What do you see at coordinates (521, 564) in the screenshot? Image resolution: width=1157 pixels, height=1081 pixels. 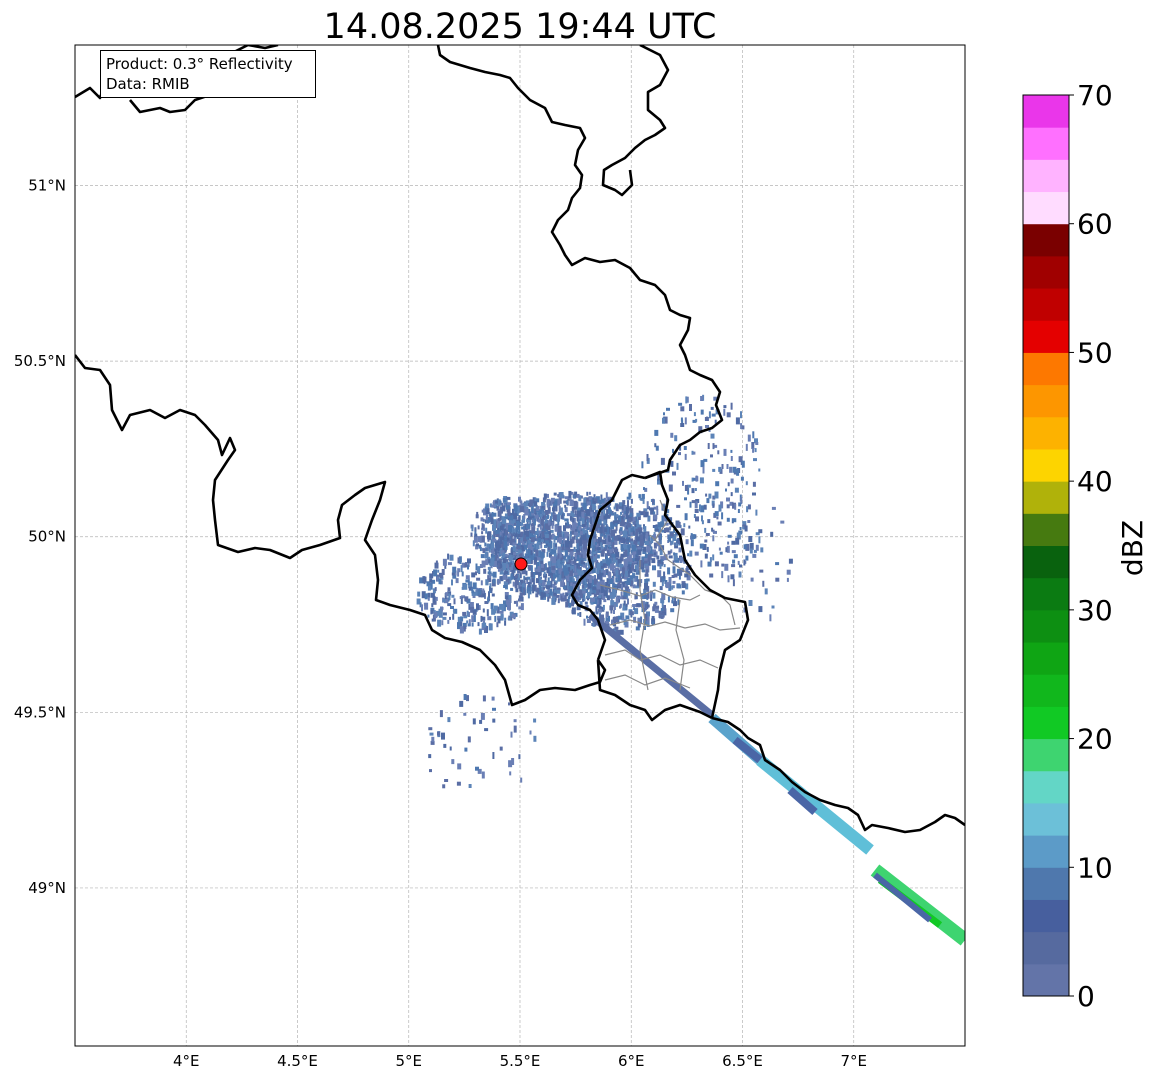 I see `radar-site-marker` at bounding box center [521, 564].